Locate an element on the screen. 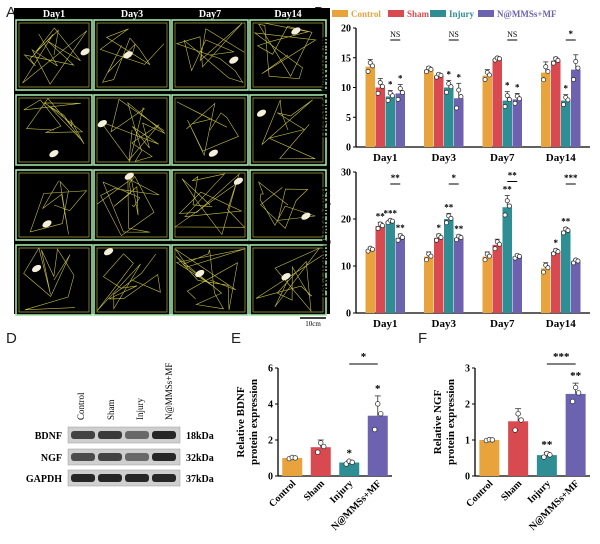 The height and width of the screenshot is (544, 600). blot-column-label: N@MMSs+MF is located at coordinates (169, 391).